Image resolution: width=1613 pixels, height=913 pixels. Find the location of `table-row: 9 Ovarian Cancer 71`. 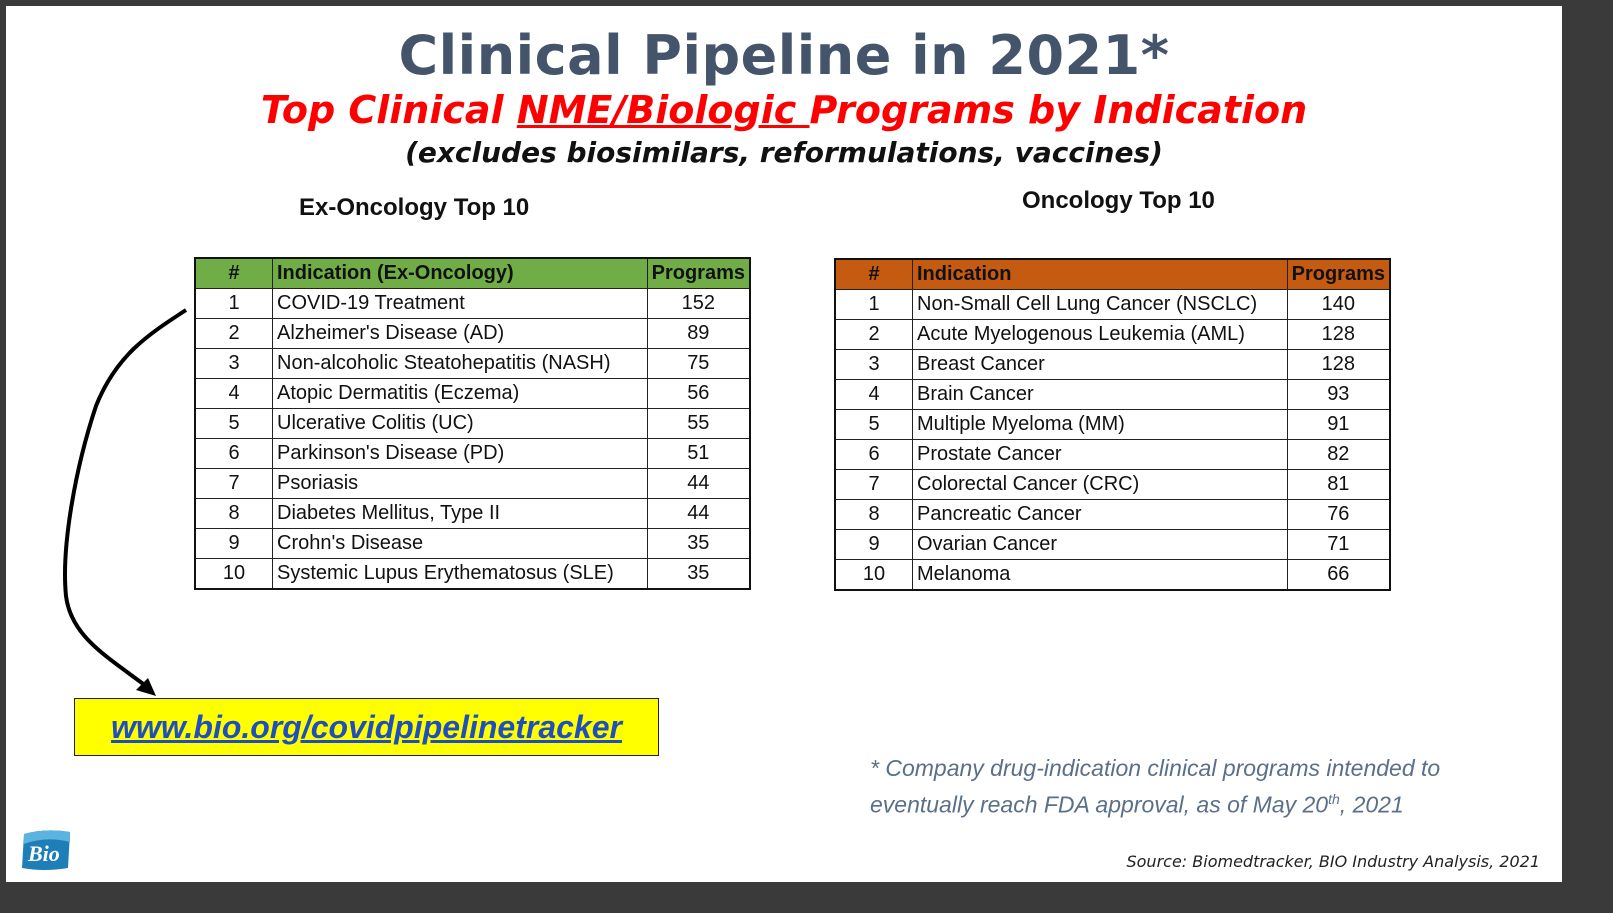

table-row: 9 Ovarian Cancer 71 is located at coordinates (1112, 544).